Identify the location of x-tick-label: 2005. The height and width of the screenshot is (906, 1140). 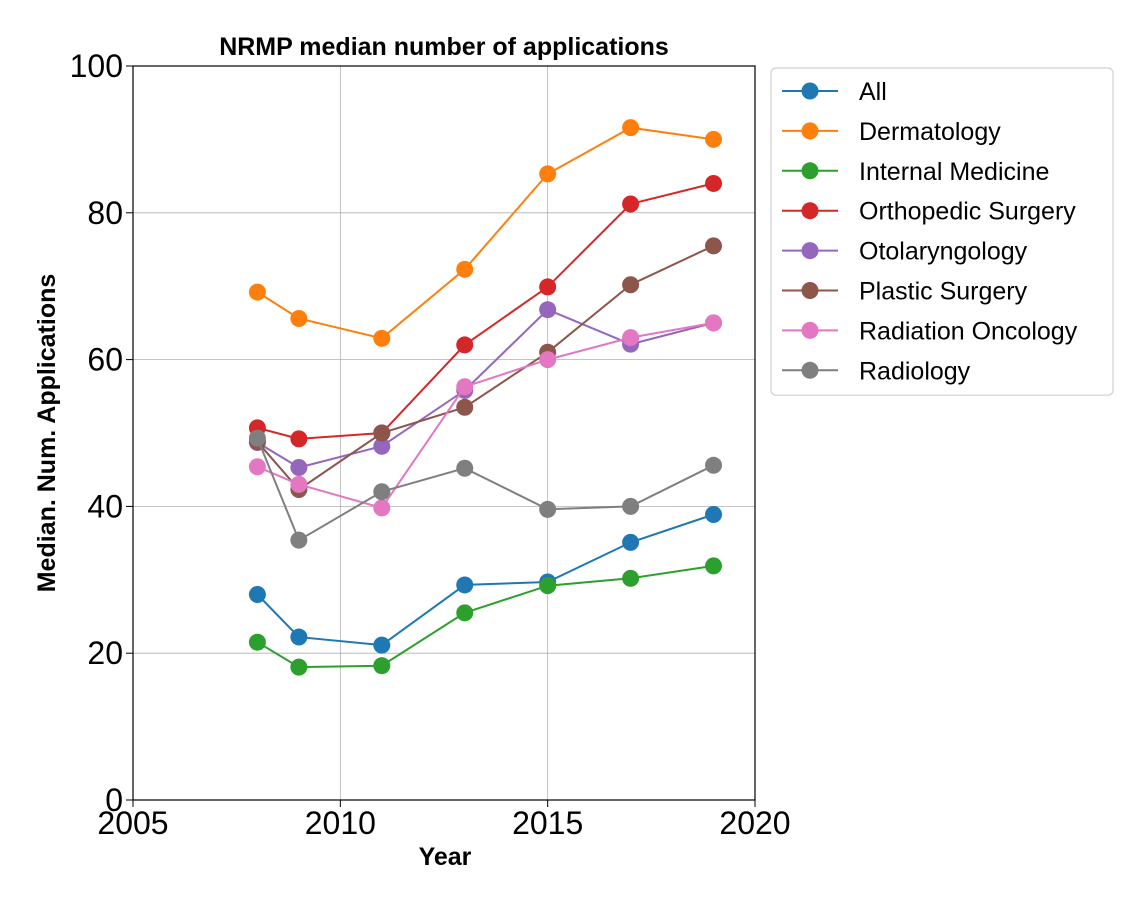
(132, 823).